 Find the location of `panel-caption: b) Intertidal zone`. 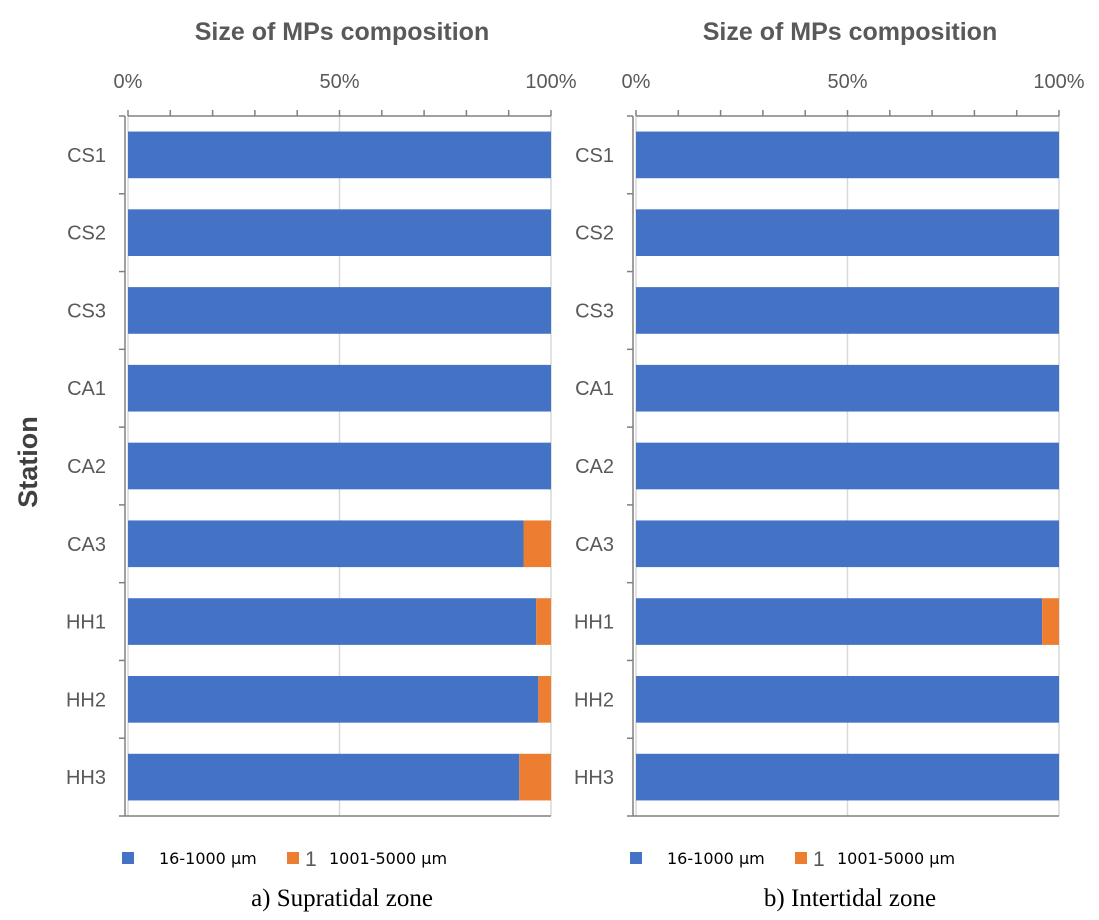

panel-caption: b) Intertidal zone is located at coordinates (850, 898).